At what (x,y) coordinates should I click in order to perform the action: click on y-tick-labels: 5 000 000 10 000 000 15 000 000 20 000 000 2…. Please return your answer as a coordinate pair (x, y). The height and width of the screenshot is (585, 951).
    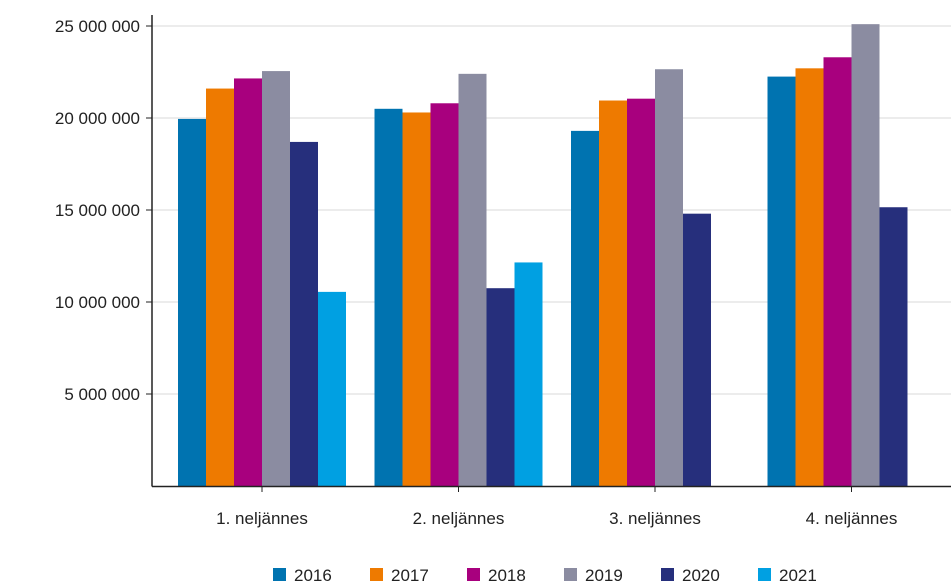
    Looking at the image, I should click on (97, 210).